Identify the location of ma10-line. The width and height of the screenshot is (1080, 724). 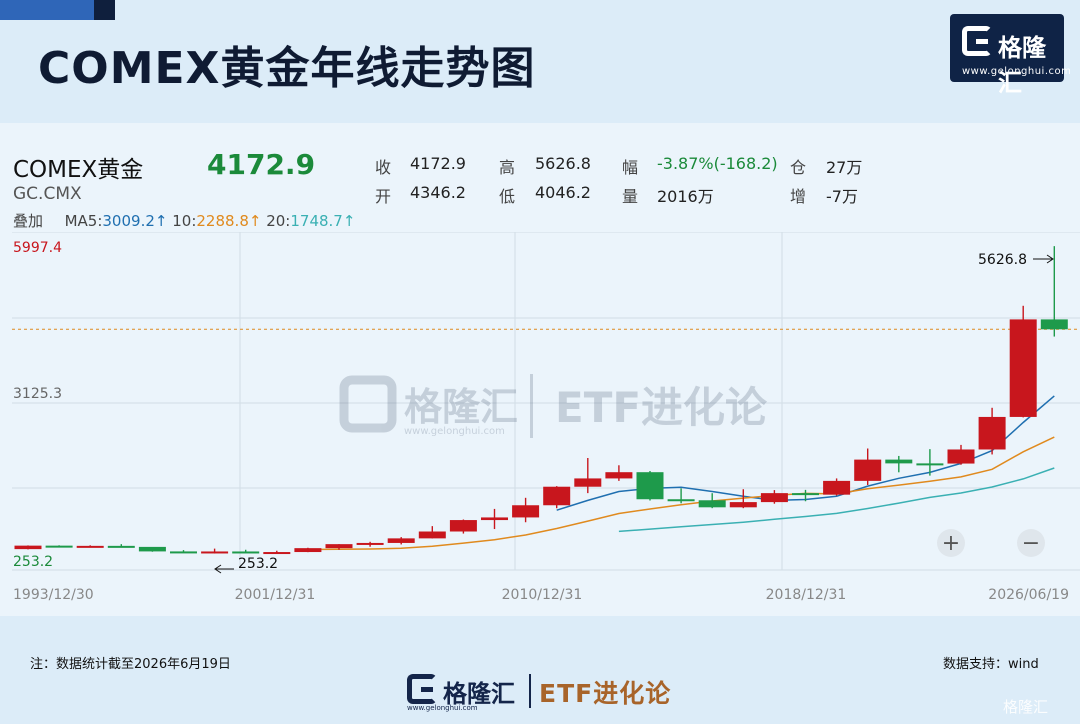
(681, 493).